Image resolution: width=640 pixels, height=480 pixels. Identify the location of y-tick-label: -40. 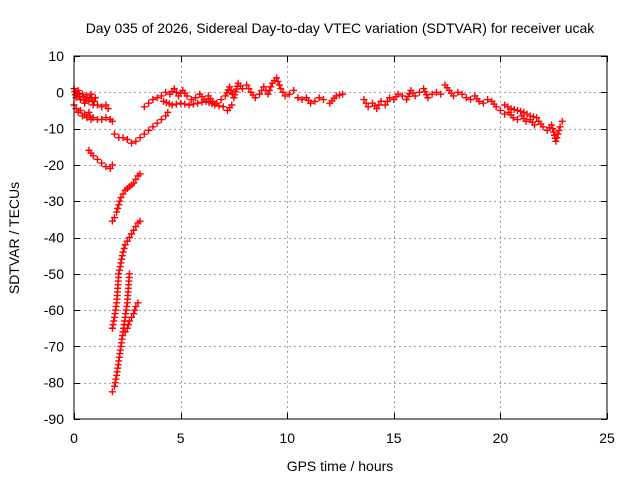
(54, 238).